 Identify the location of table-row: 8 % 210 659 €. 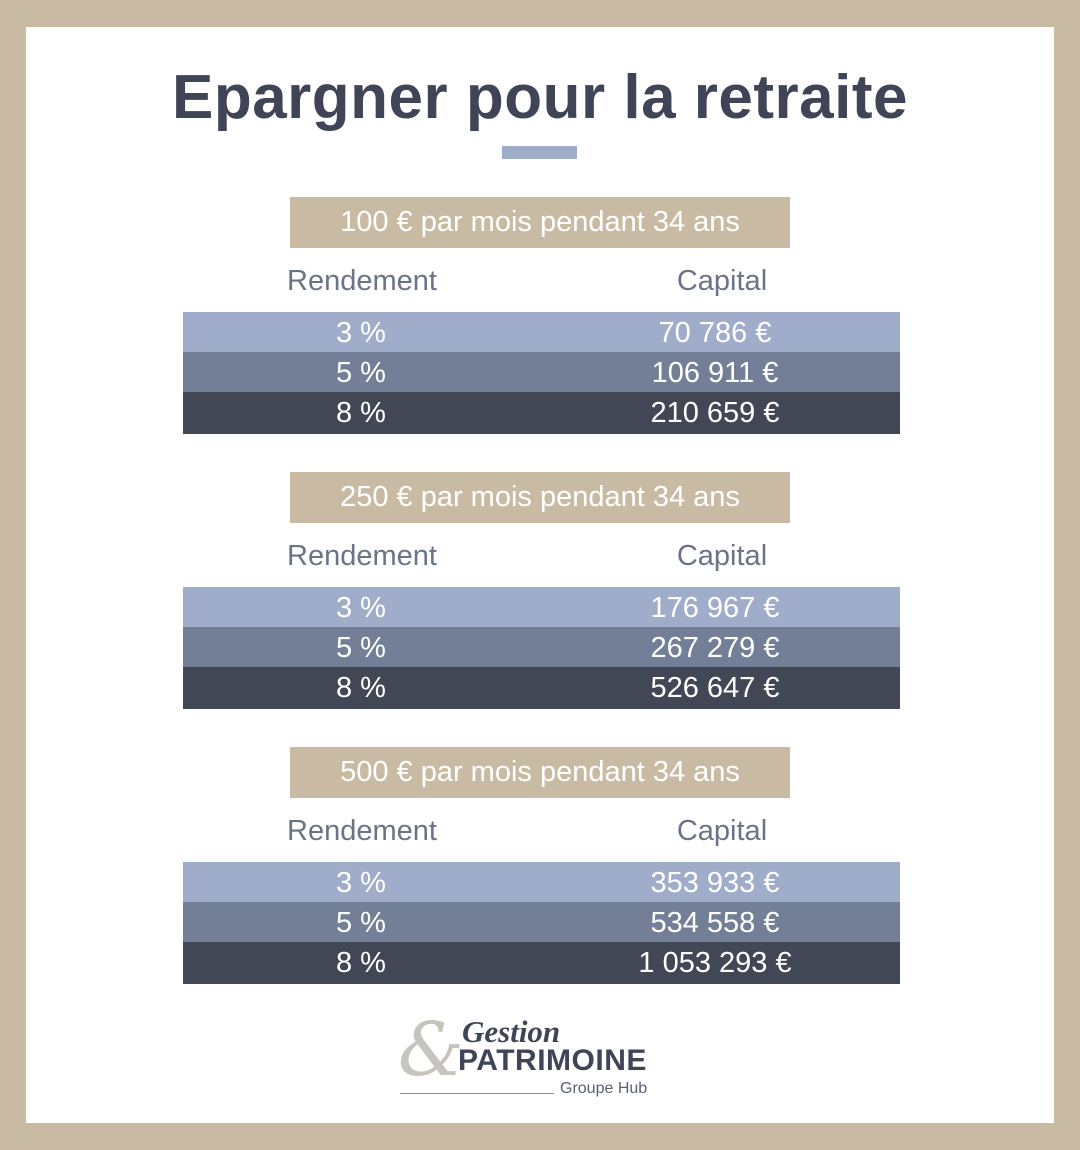
(541, 413).